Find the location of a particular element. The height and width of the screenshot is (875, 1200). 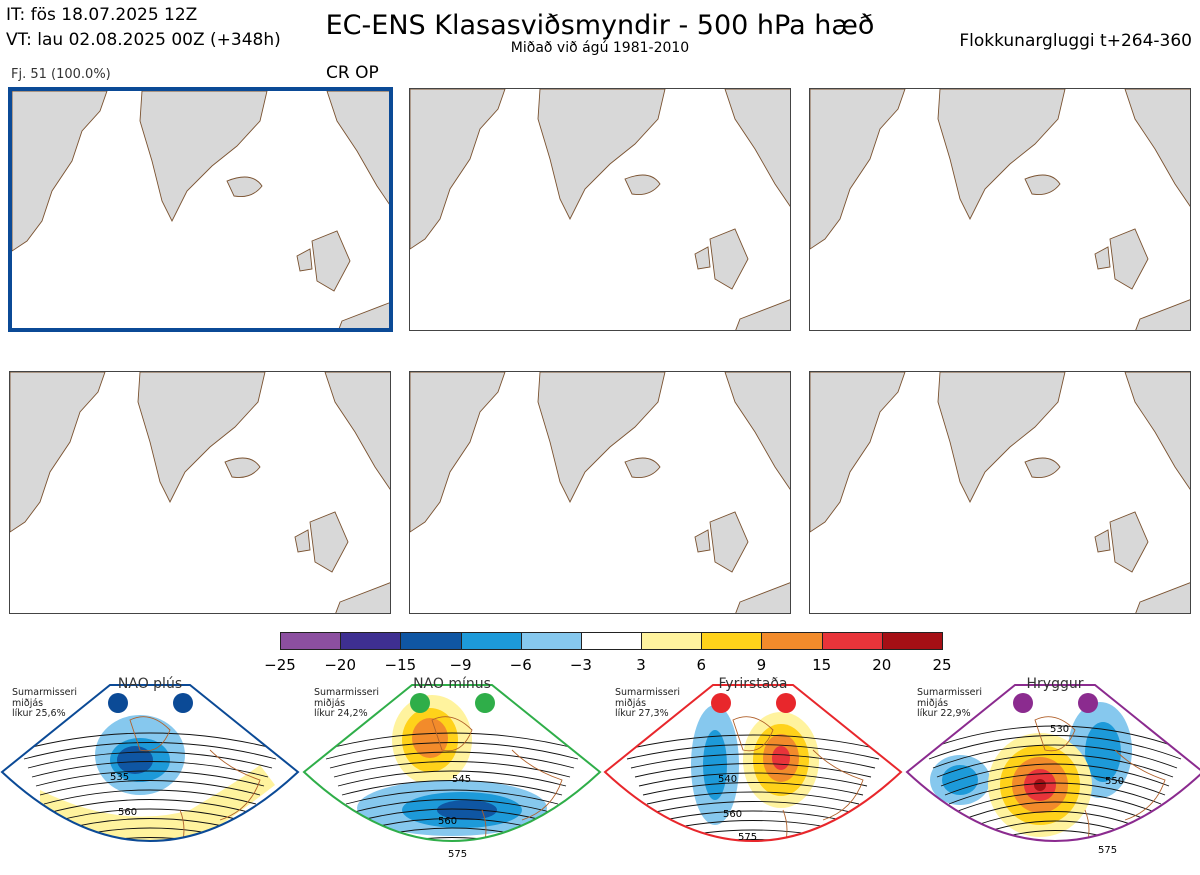

colorbar-tick-label: −15 is located at coordinates (400, 665).